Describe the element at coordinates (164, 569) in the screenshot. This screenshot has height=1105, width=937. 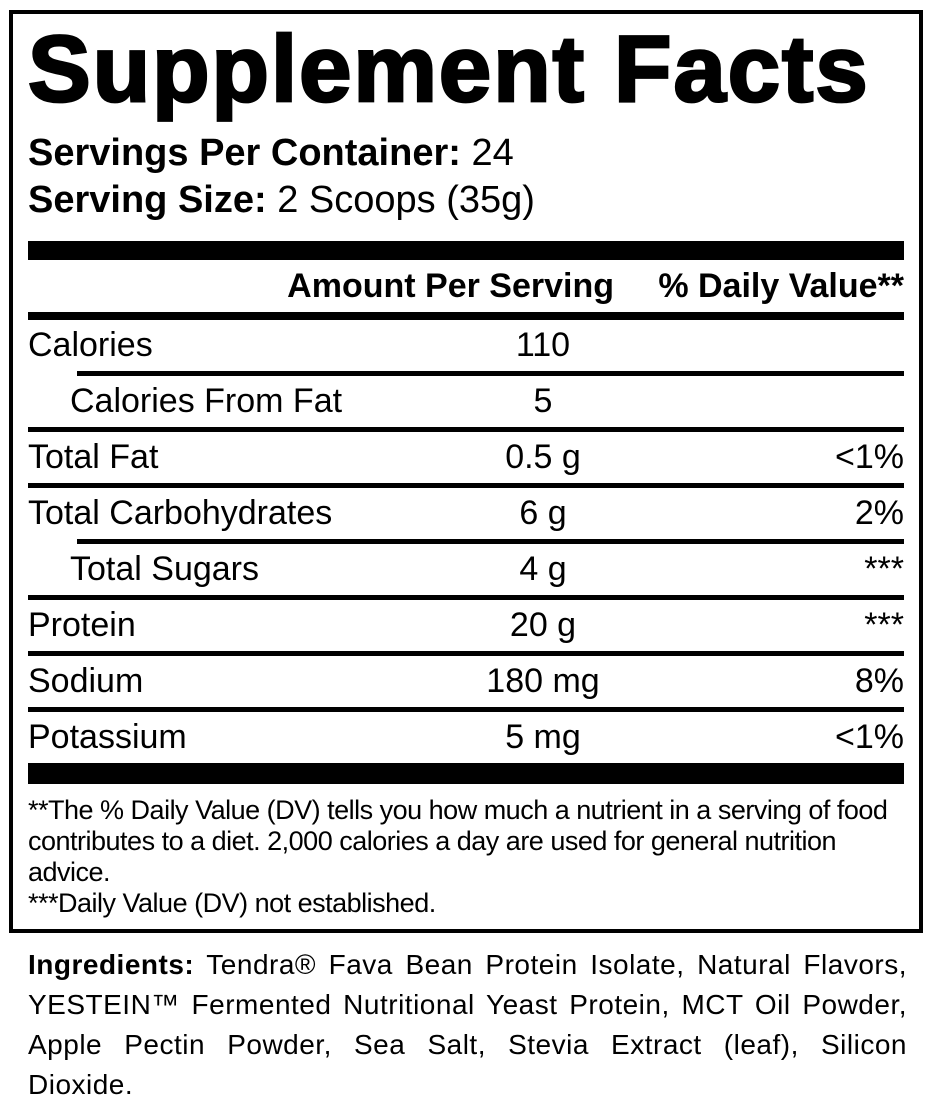
I see `nutrient-name: Total Sugars` at that location.